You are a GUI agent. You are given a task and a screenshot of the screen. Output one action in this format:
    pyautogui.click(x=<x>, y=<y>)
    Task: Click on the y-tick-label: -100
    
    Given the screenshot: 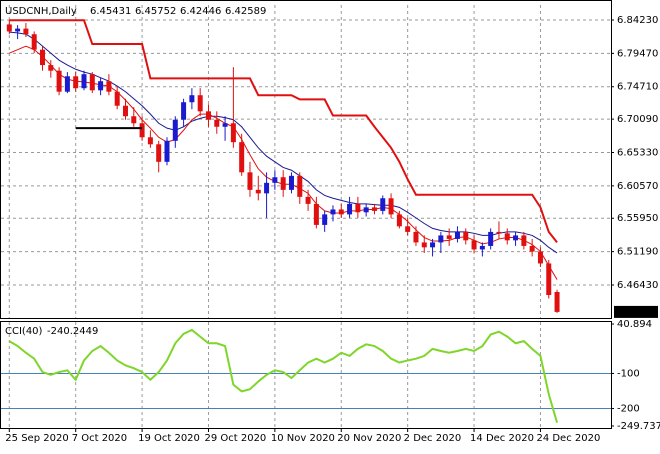 What is the action you would take?
    pyautogui.click(x=628, y=373)
    